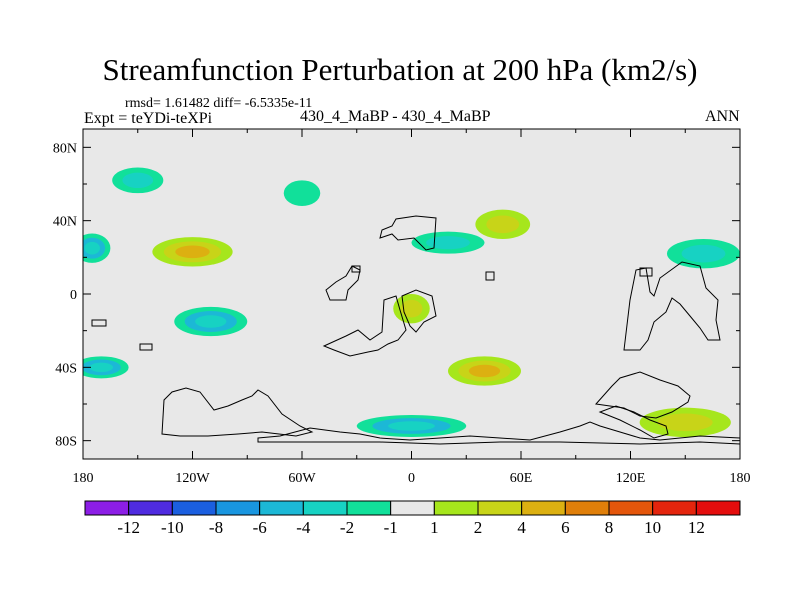  Describe the element at coordinates (521, 527) in the screenshot. I see `colorbar-label: 4` at that location.